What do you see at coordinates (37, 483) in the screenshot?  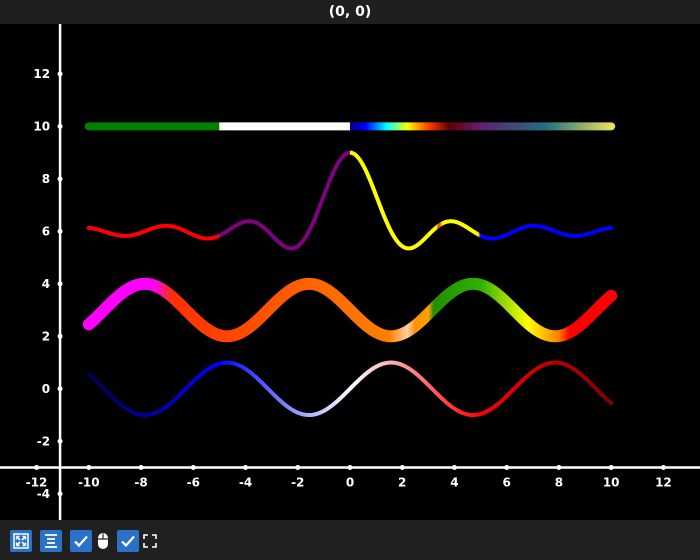 I see `x-tick-label: -12` at bounding box center [37, 483].